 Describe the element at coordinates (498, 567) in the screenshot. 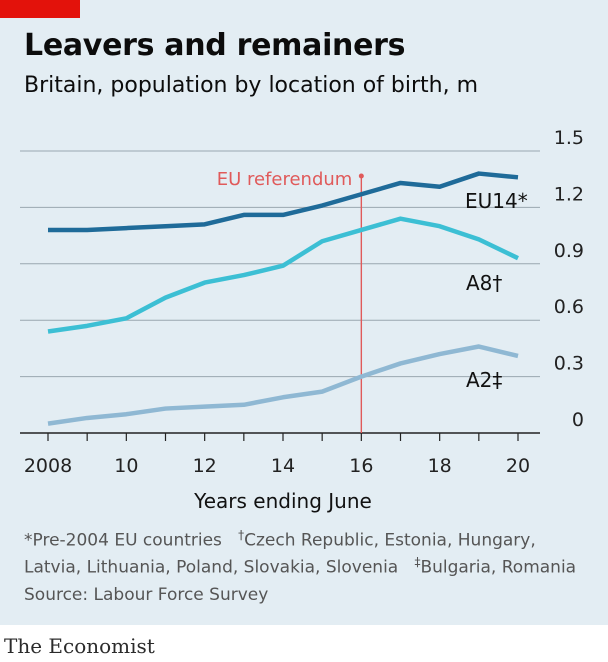

I see `footnote-a2: Bulgaria, Romania` at that location.